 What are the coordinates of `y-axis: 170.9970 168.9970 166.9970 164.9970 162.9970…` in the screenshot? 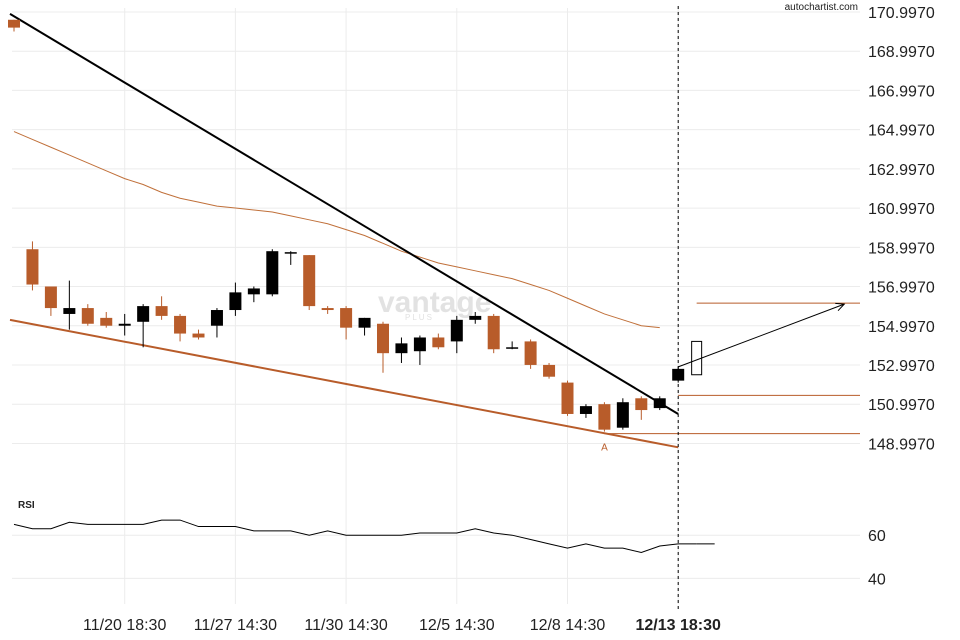 It's located at (901, 296).